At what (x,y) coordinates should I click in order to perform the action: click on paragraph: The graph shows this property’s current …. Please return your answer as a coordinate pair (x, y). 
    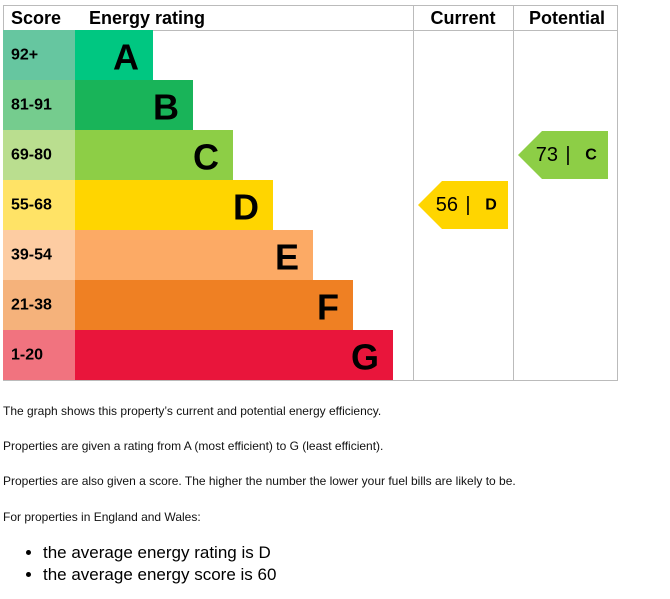
    Looking at the image, I should click on (192, 411).